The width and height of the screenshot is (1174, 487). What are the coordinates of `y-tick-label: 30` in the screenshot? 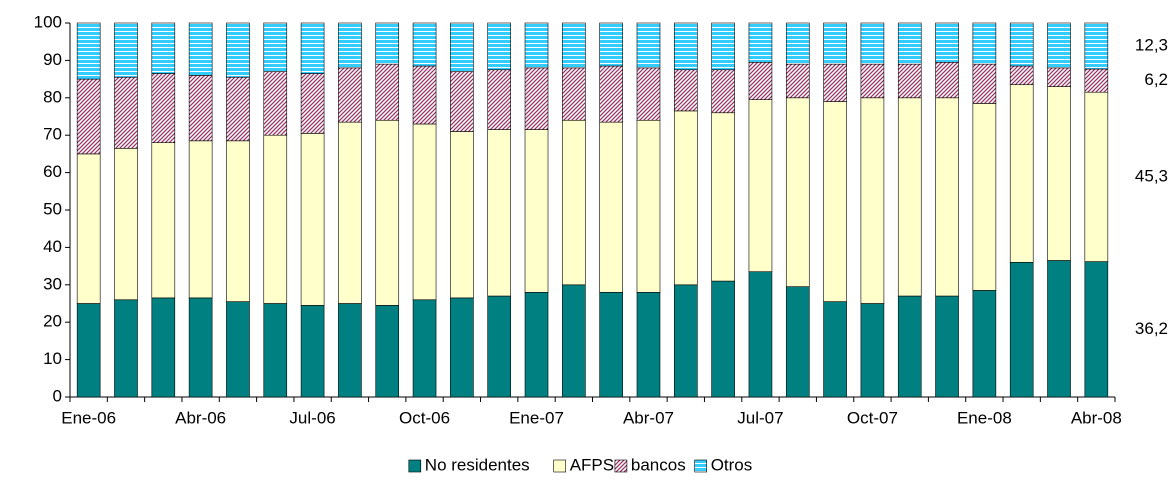 It's located at (52, 283).